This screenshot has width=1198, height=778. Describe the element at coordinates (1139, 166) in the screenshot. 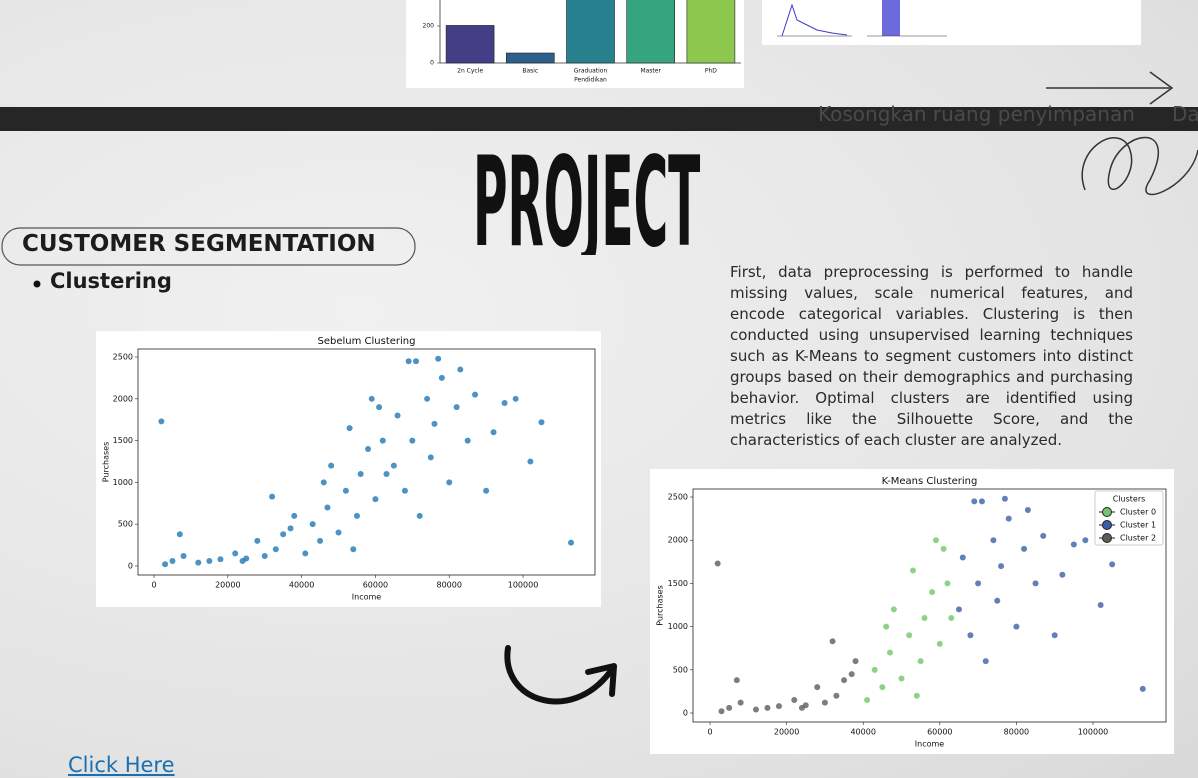

I see `scribble` at that location.